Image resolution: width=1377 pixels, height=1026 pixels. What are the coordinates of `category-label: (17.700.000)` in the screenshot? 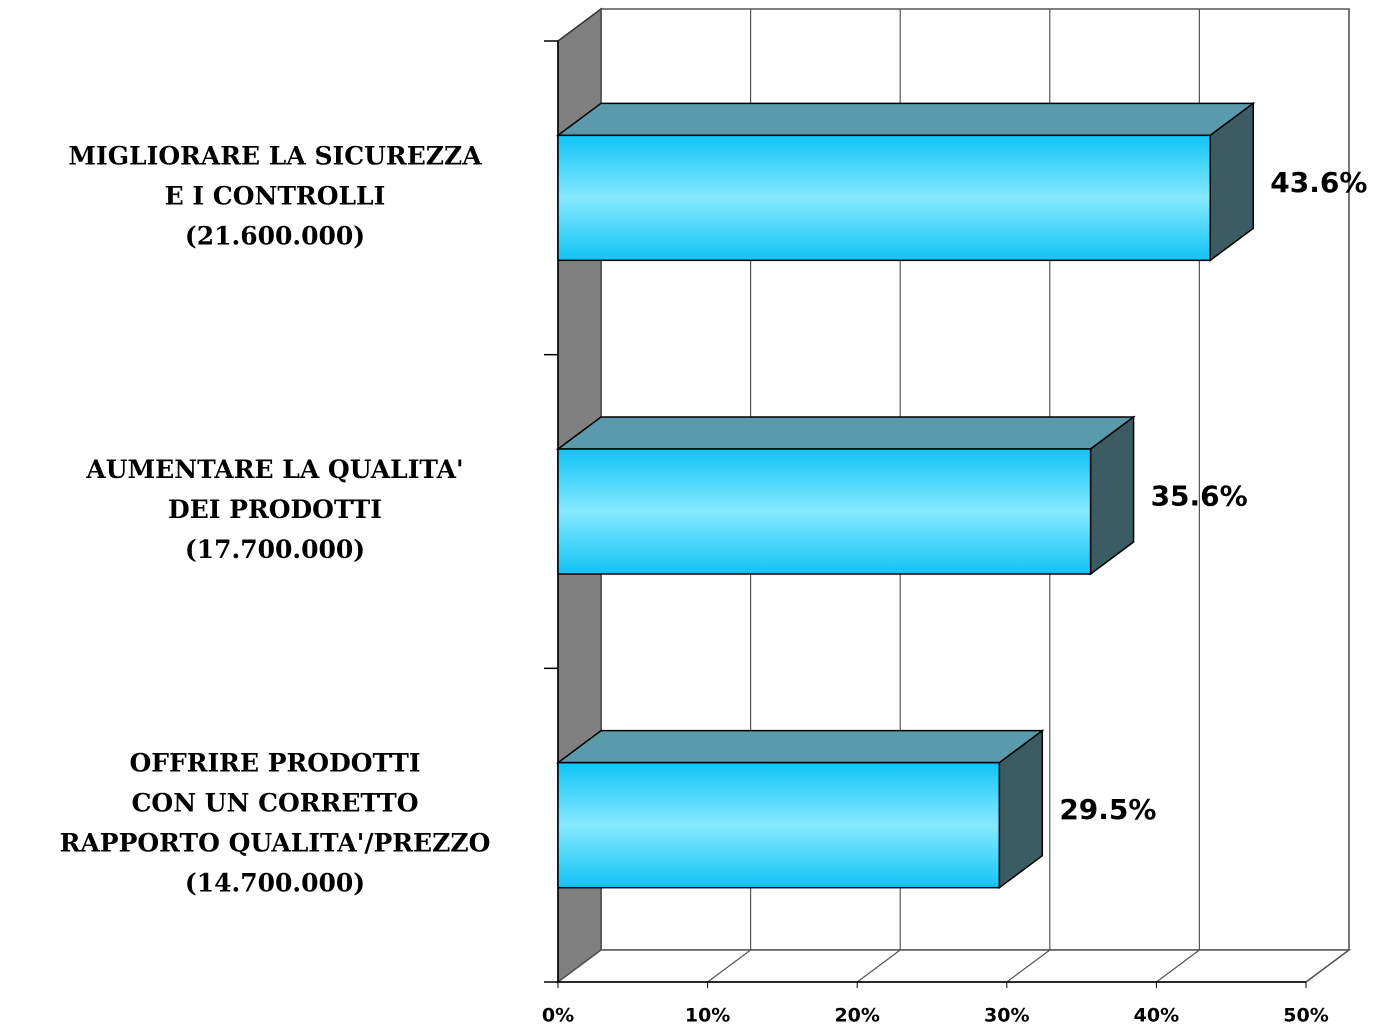 It's located at (275, 549).